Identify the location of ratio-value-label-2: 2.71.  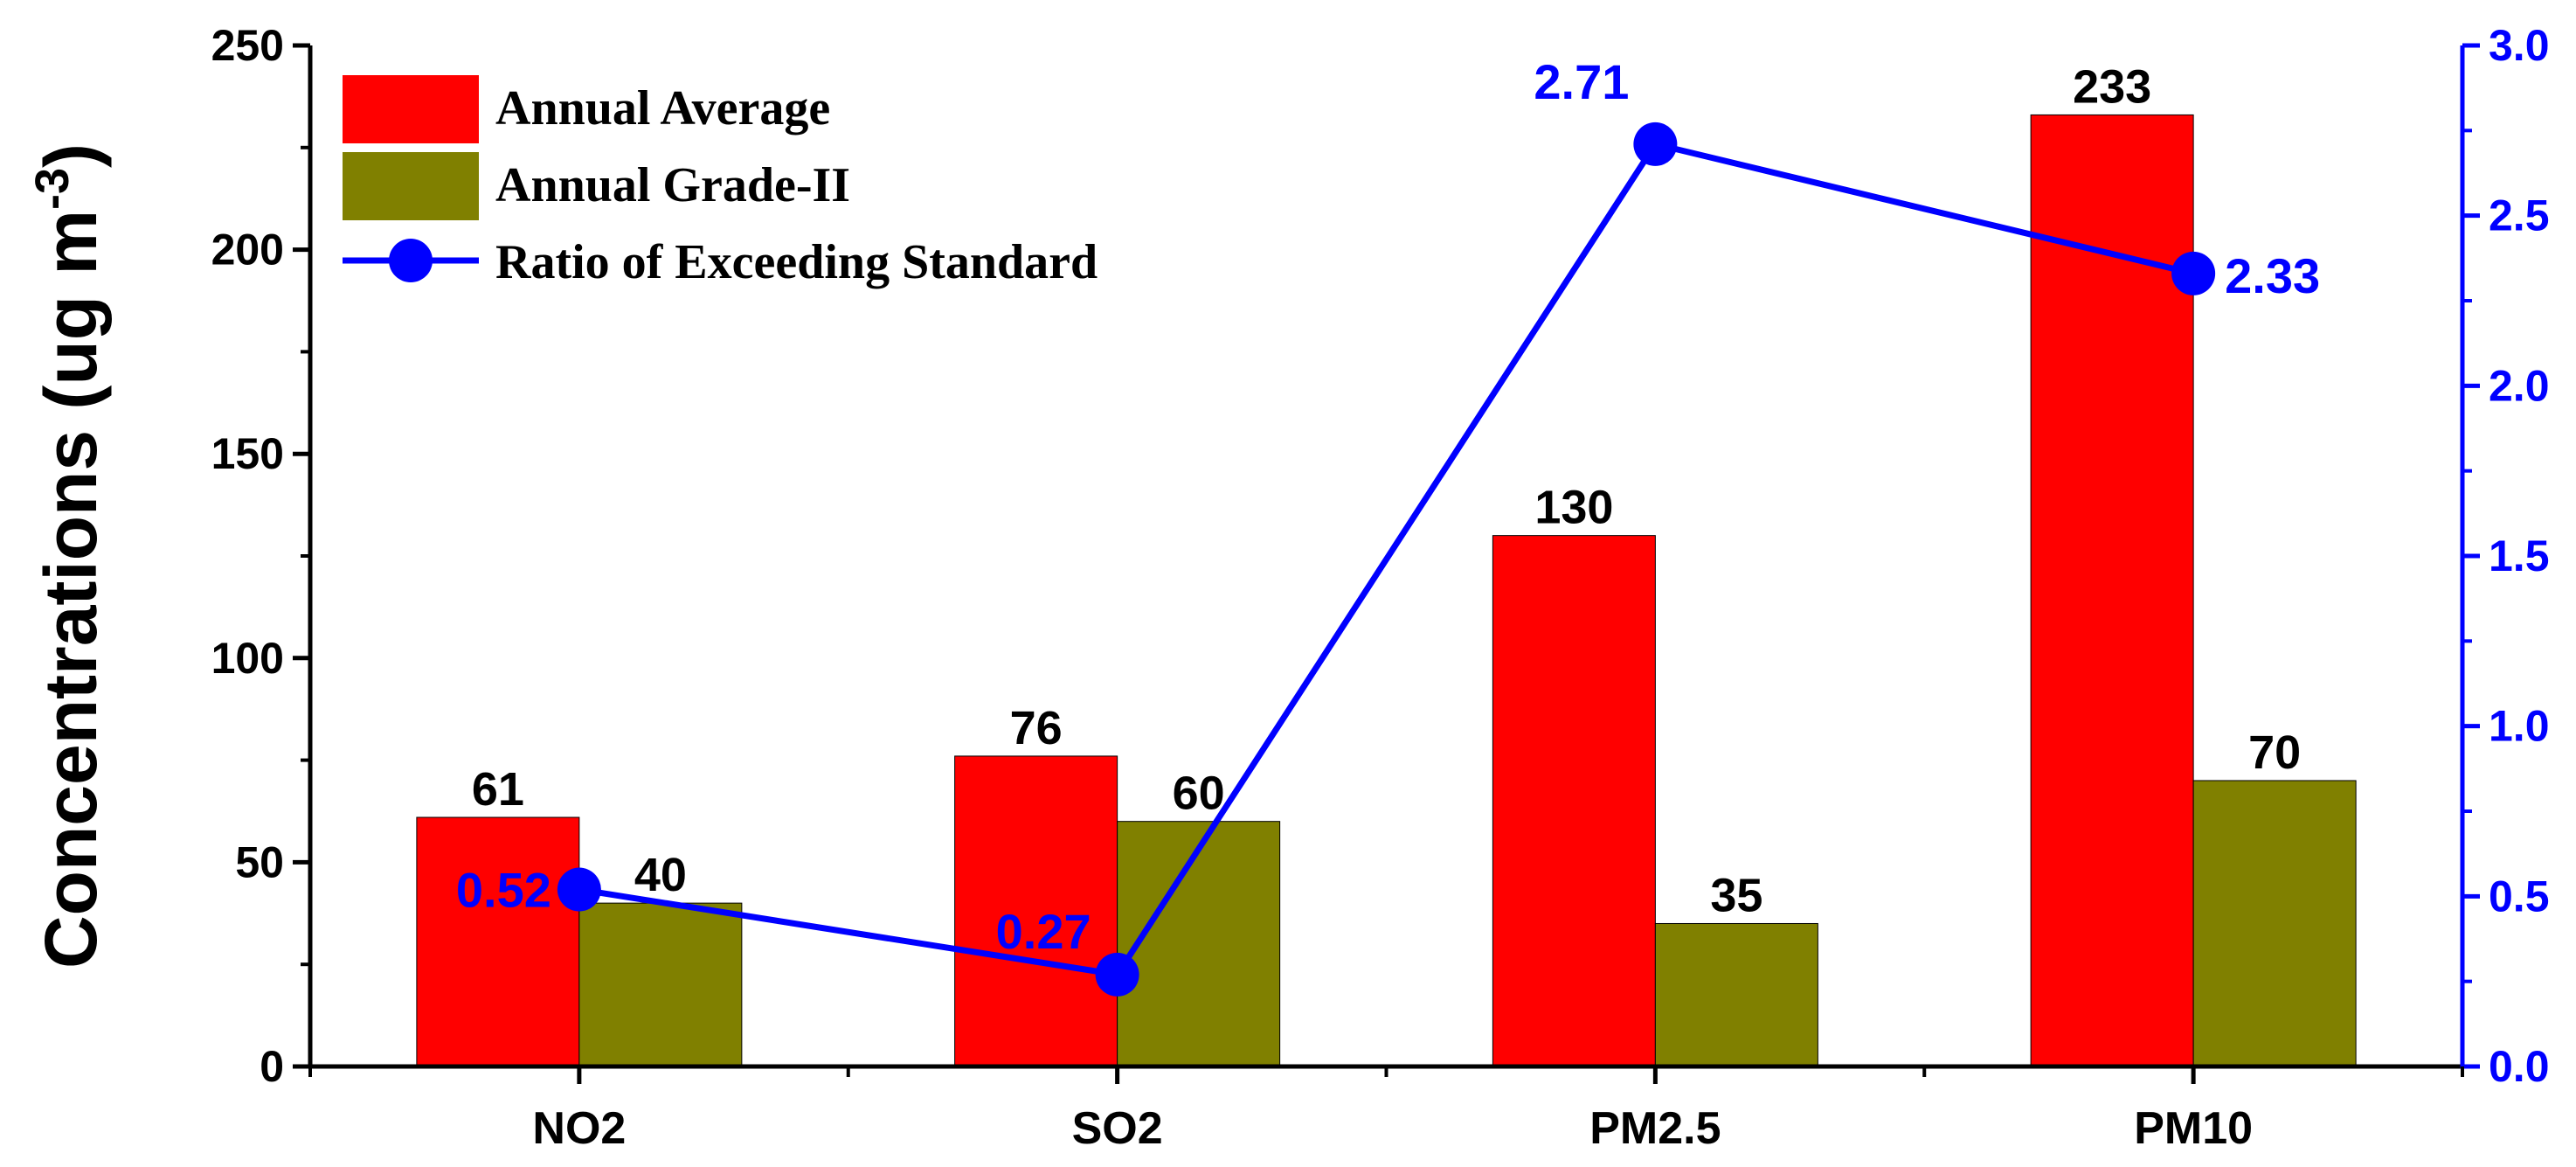
(1581, 82).